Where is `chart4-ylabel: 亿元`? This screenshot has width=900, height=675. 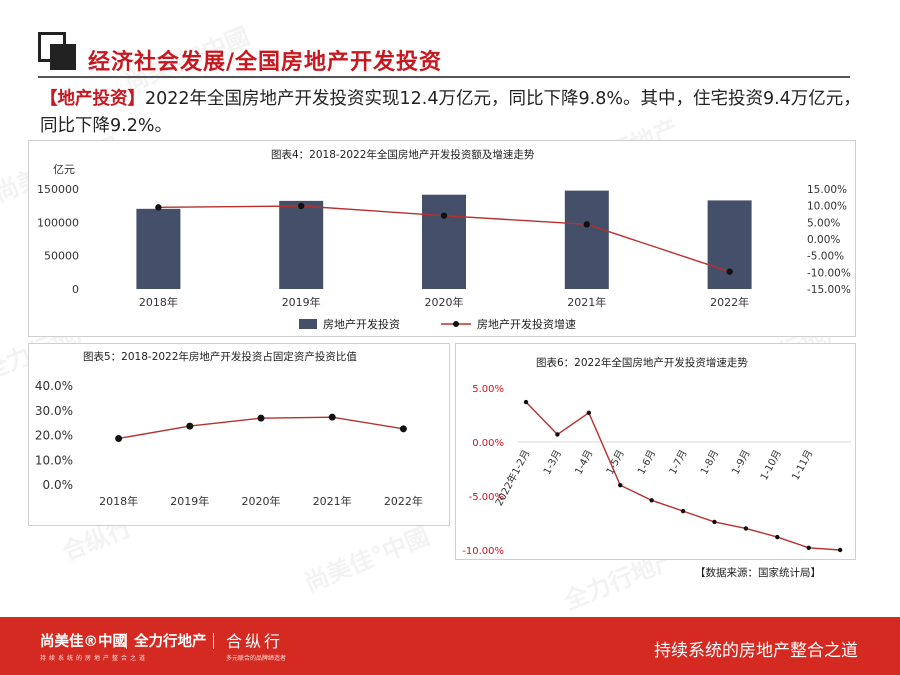
chart4-ylabel: 亿元 is located at coordinates (64, 169).